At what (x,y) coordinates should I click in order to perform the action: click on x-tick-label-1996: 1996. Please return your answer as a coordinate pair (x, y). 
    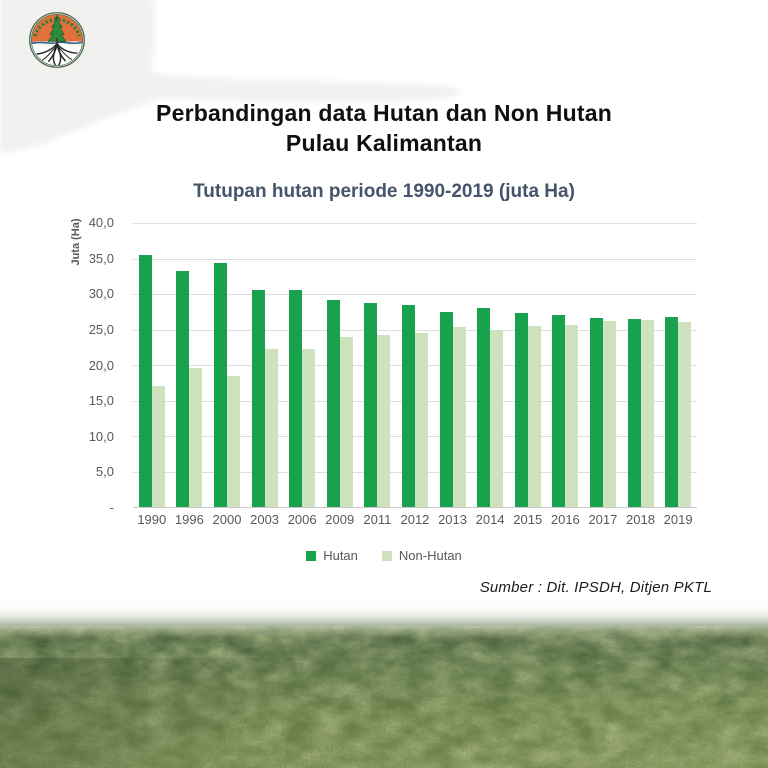
    Looking at the image, I should click on (189, 519).